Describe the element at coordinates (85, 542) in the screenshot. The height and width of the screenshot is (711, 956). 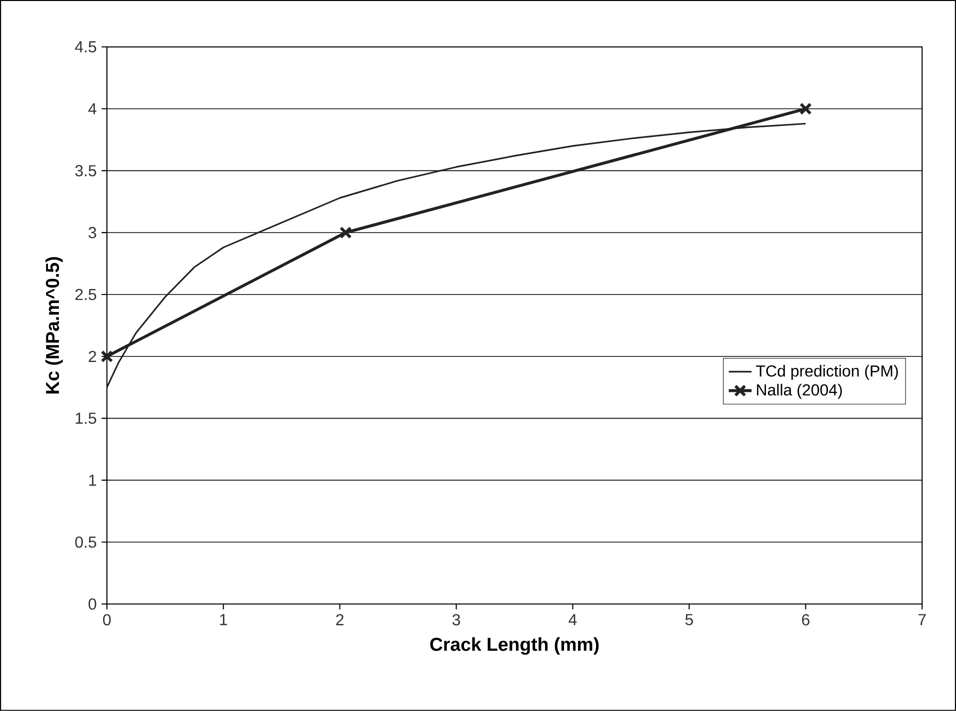
I see `y-tick-label: 0.5` at that location.